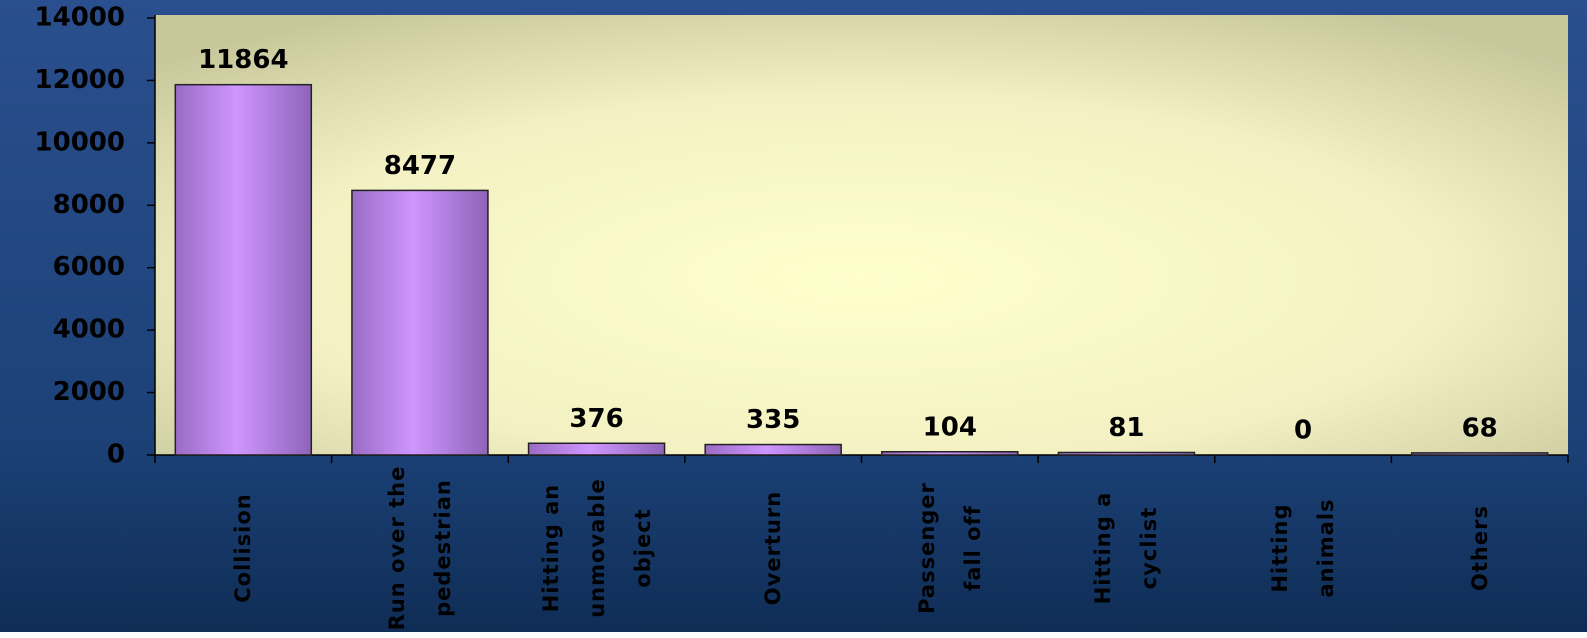 Image resolution: width=1587 pixels, height=638 pixels. What do you see at coordinates (243, 60) in the screenshot?
I see `value-label: 11864` at bounding box center [243, 60].